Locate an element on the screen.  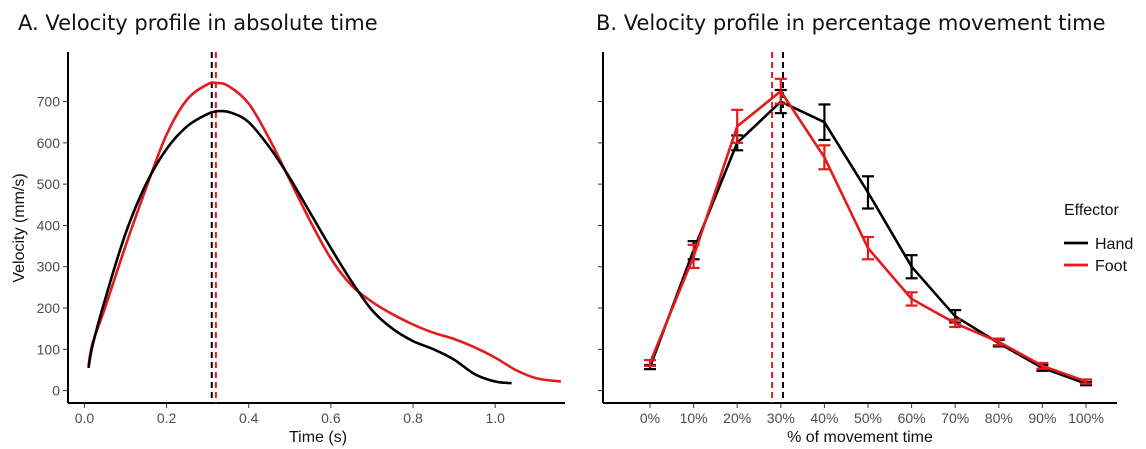
legend-label-foot: Foot is located at coordinates (1111, 266).